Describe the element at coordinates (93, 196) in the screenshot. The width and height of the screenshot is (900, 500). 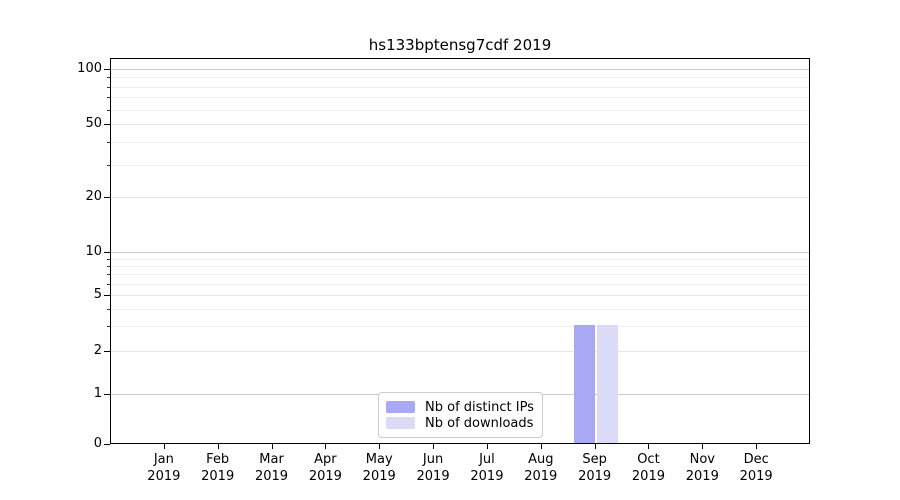
I see `y-tick-label-20: 20` at that location.